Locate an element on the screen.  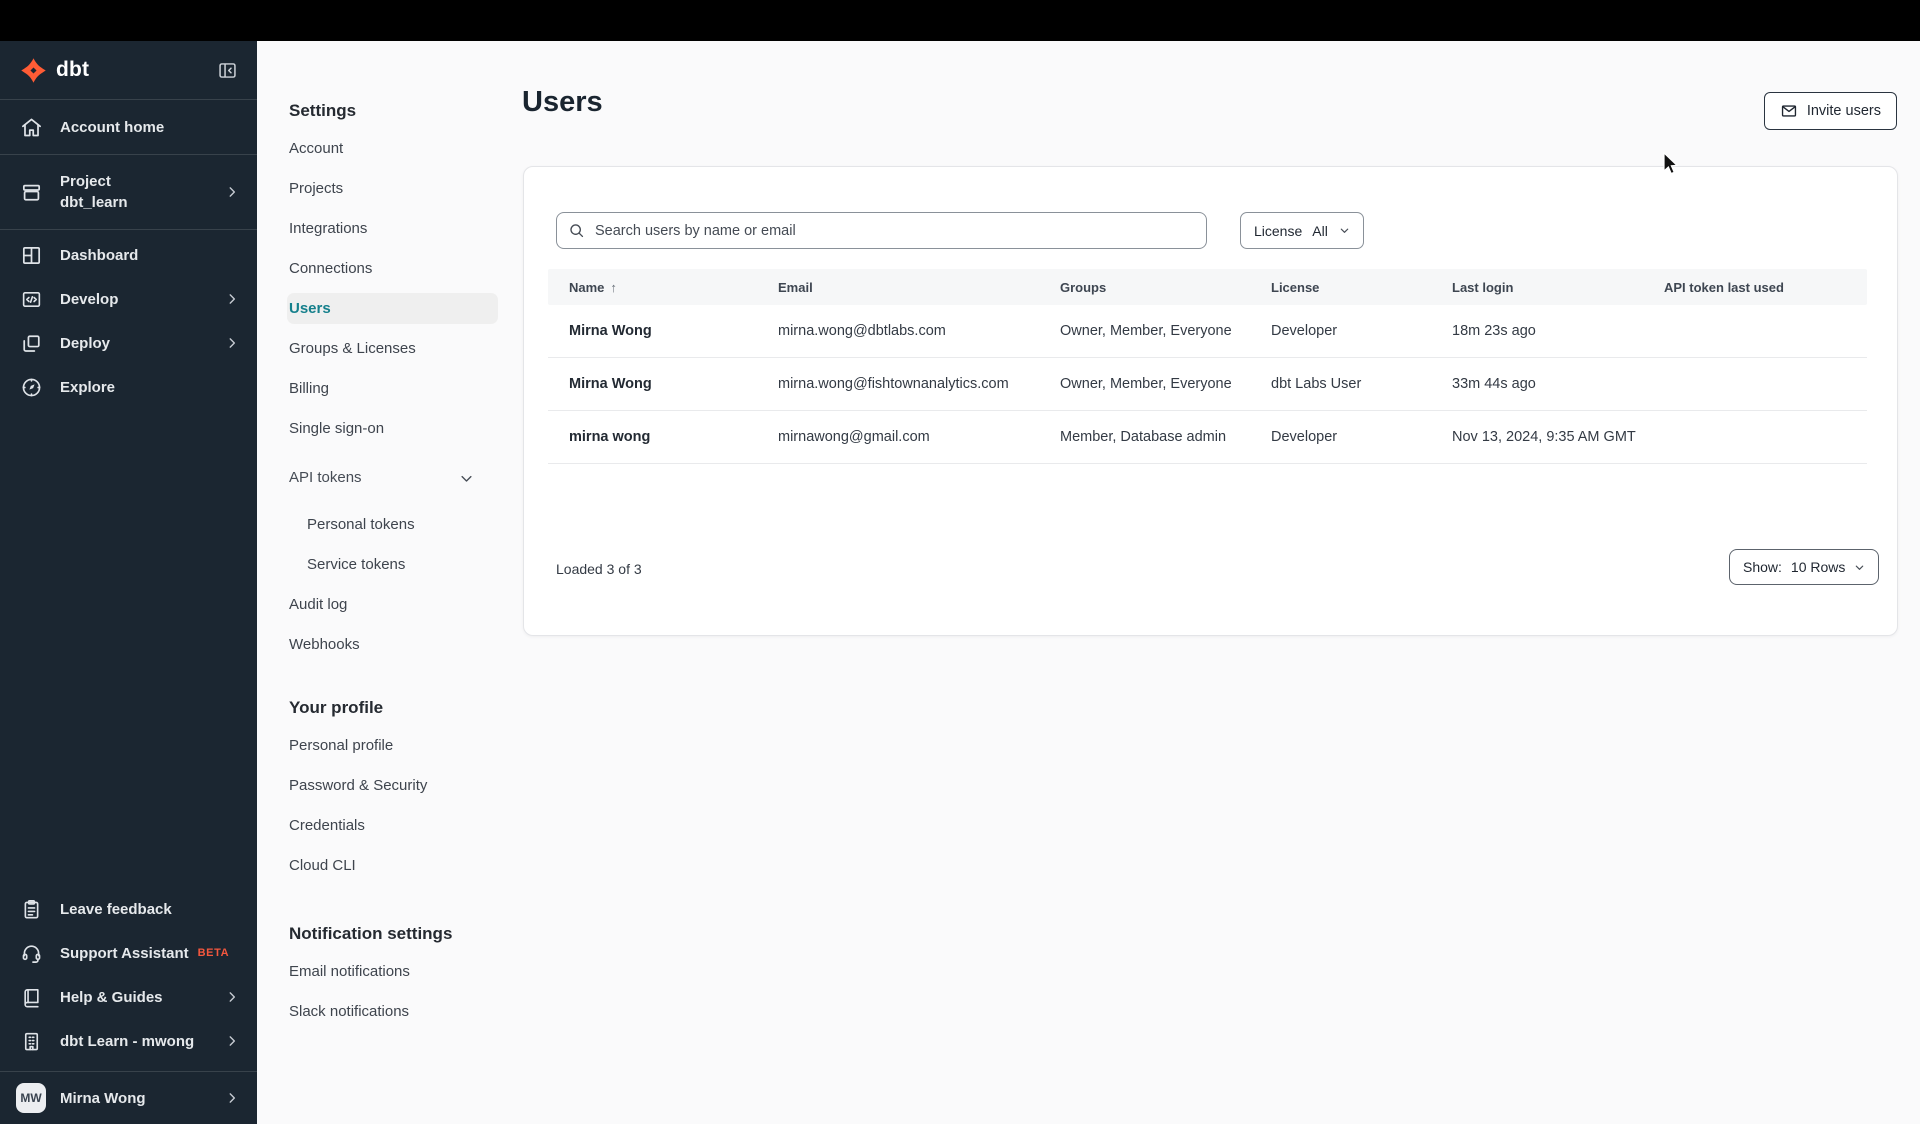
project-icon is located at coordinates (31, 192).